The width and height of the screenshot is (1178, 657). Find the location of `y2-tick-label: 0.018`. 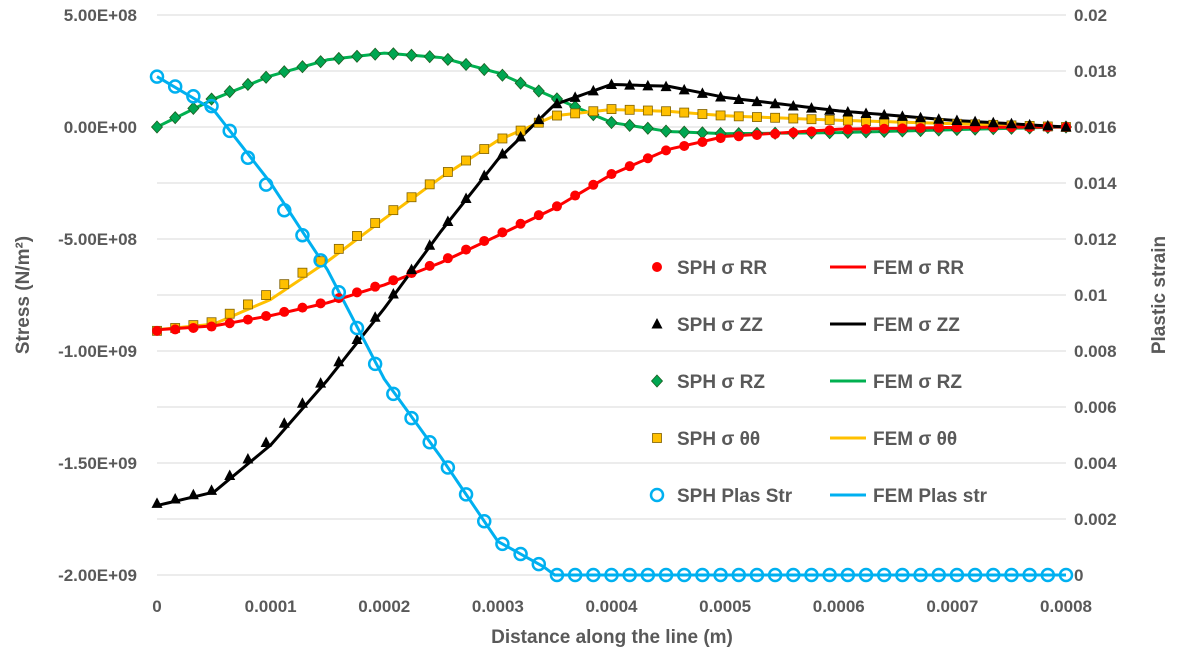

y2-tick-label: 0.018 is located at coordinates (1095, 71).